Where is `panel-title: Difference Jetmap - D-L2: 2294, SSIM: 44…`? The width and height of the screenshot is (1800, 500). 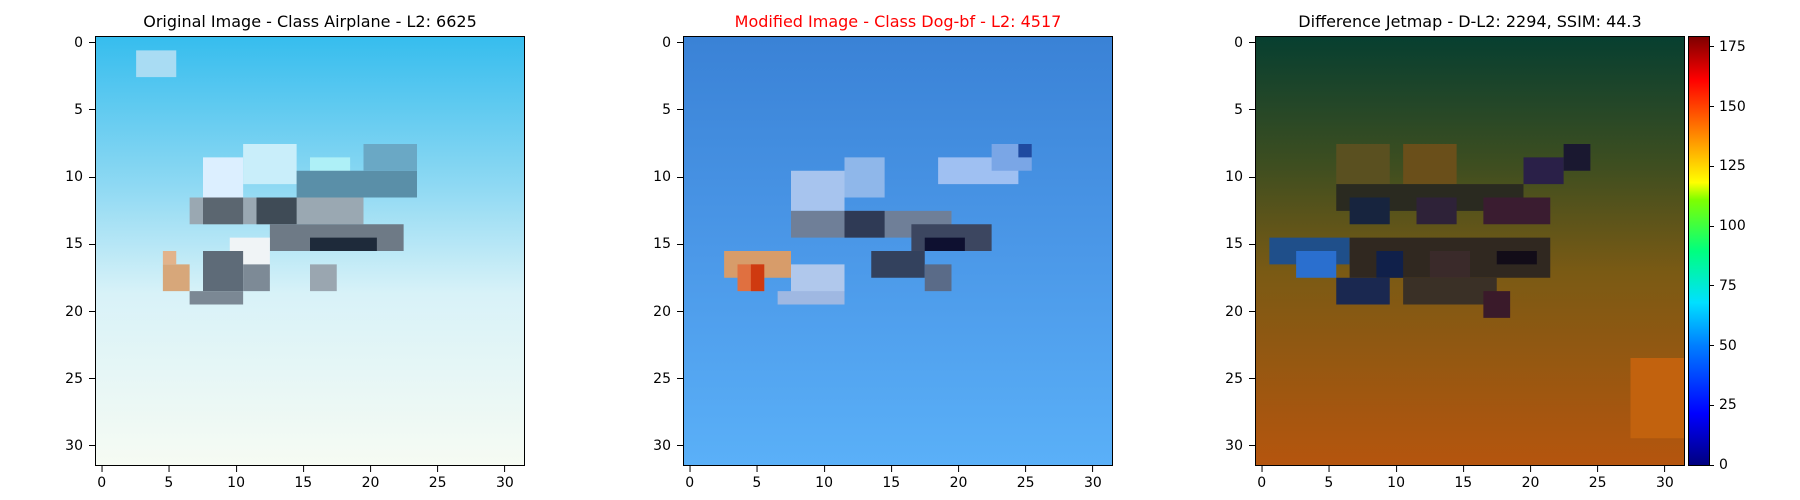 panel-title: Difference Jetmap - D-L2: 2294, SSIM: 44… is located at coordinates (1470, 21).